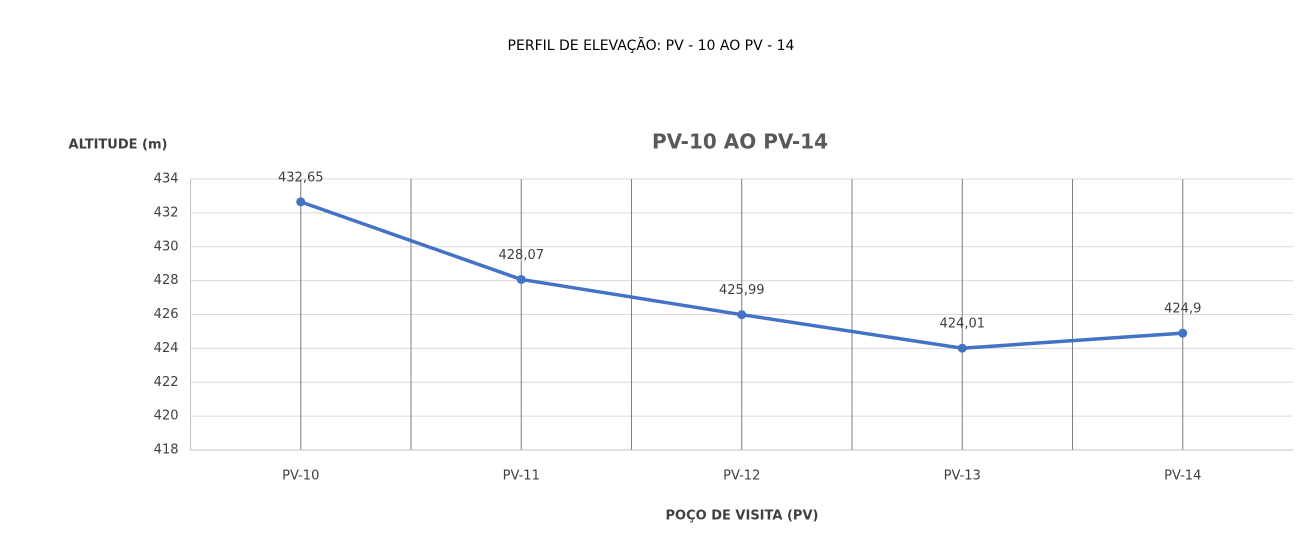 Image resolution: width=1303 pixels, height=540 pixels. I want to click on y-tick-label: 424, so click(166, 348).